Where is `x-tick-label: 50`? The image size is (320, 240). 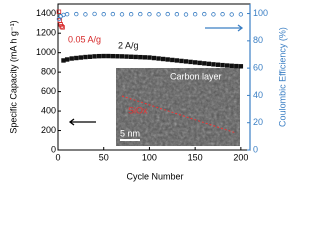 x-tick-label: 50 is located at coordinates (104, 157).